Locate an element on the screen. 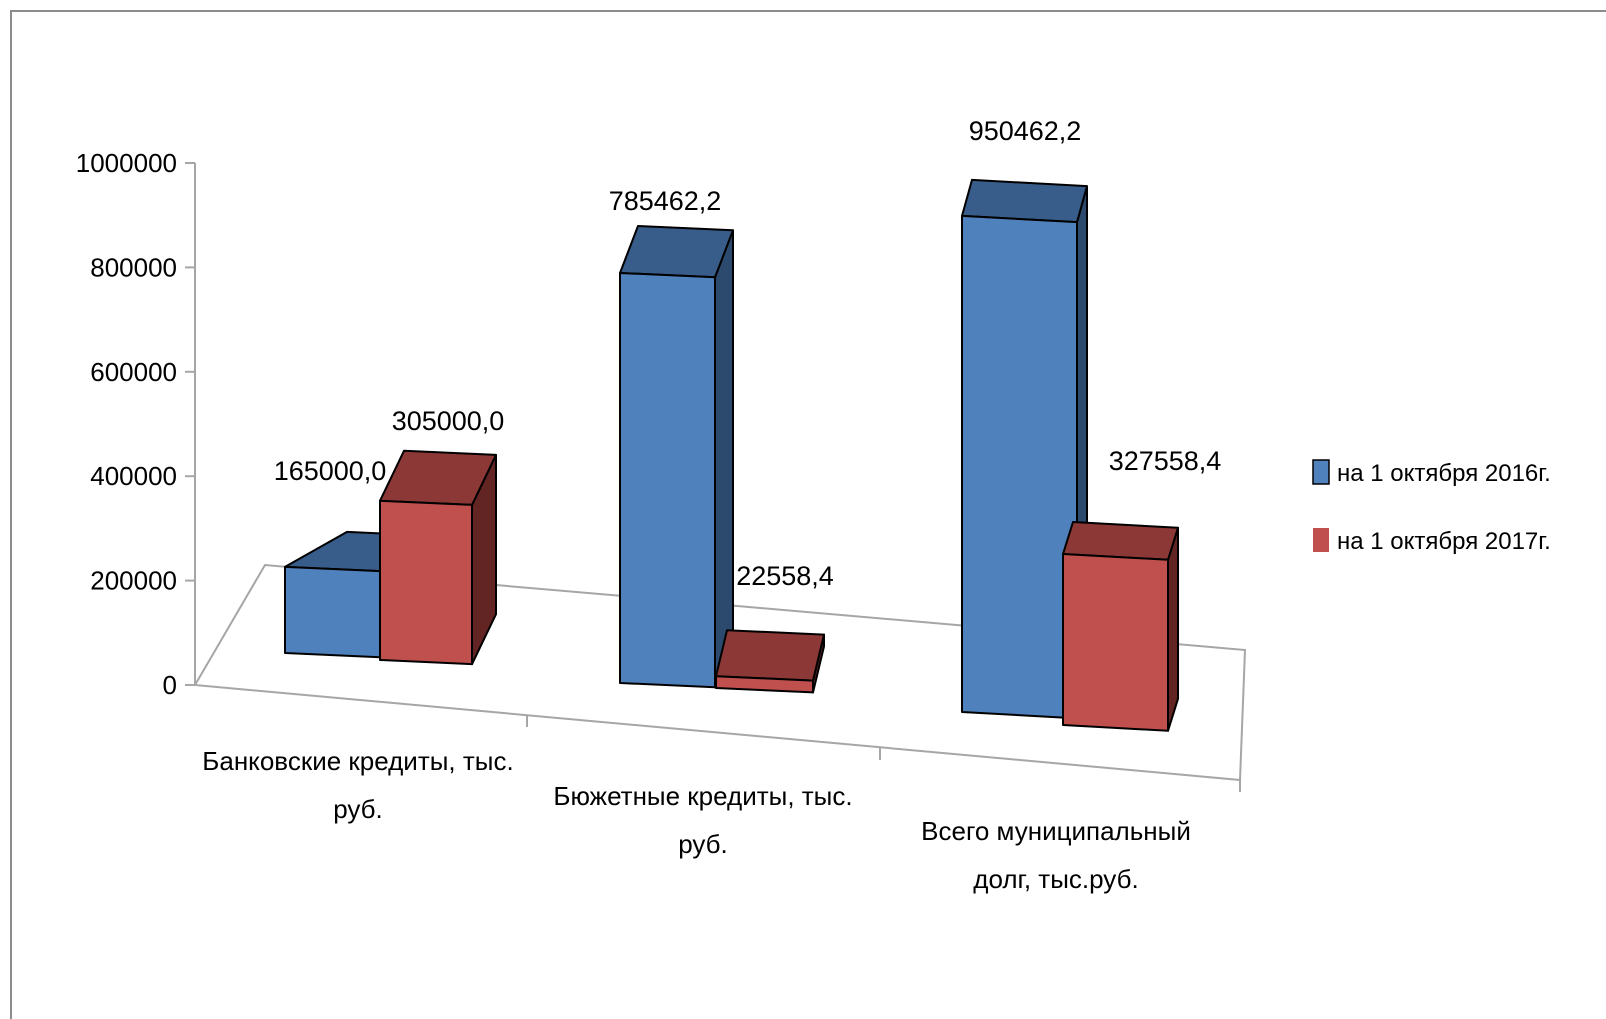  x-category-label: Всего муниципальный is located at coordinates (1056, 831).